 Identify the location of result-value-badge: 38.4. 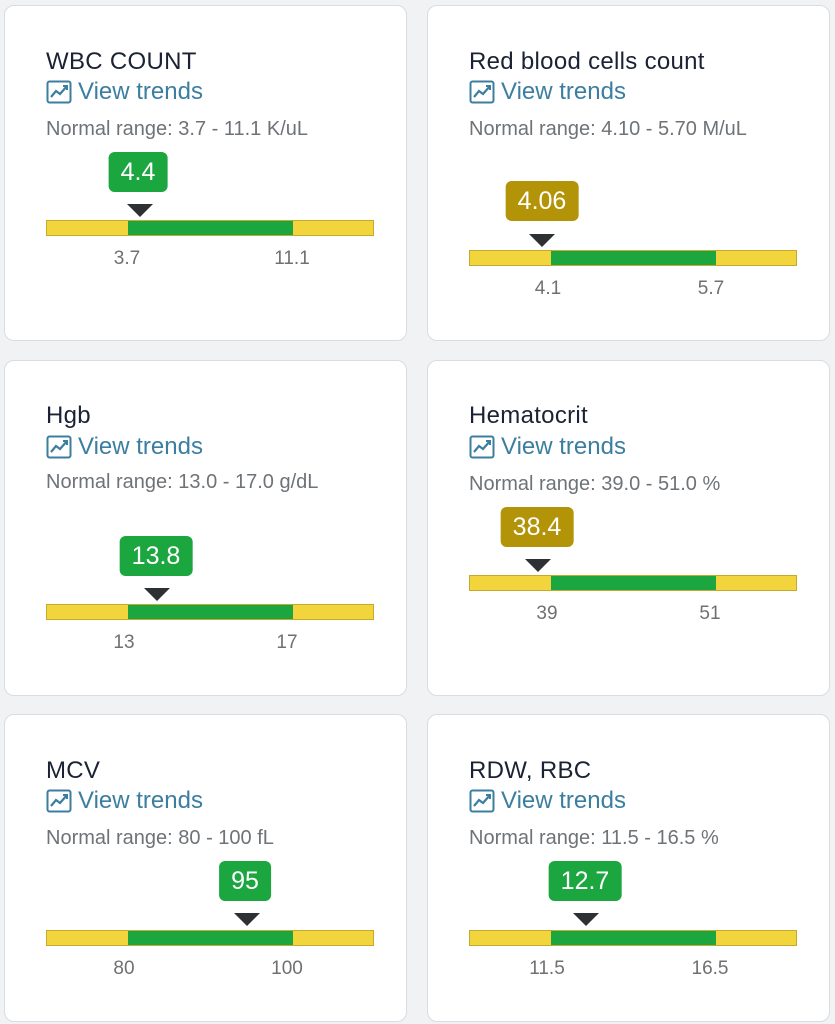
(537, 527).